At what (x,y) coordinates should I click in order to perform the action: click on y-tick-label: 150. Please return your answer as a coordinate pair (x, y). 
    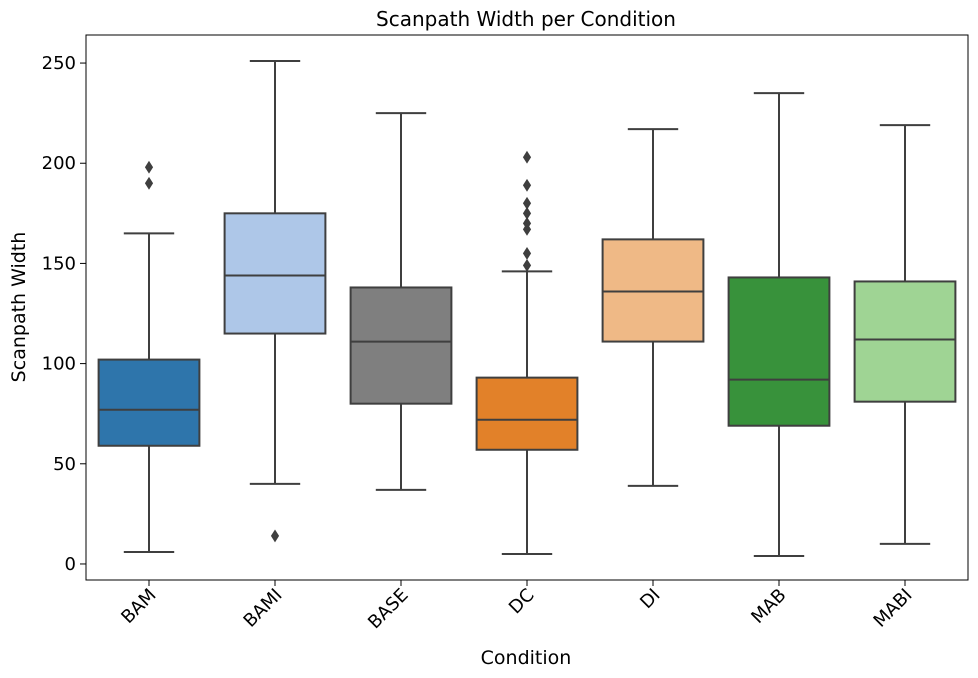
    Looking at the image, I should click on (59, 263).